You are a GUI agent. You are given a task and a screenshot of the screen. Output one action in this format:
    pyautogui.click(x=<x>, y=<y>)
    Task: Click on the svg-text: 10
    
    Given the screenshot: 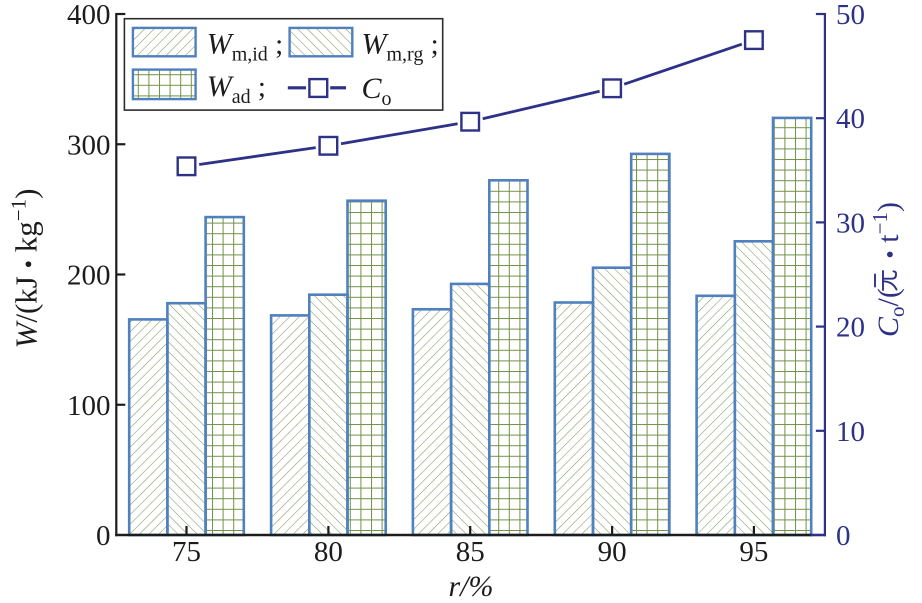 What is the action you would take?
    pyautogui.click(x=850, y=432)
    